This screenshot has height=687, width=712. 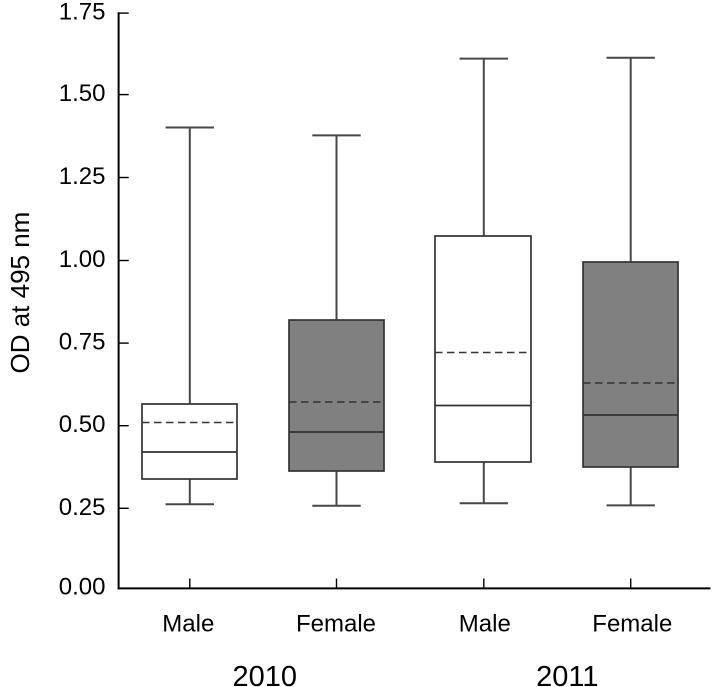 What do you see at coordinates (82, 342) in the screenshot?
I see `svg-text: 0.75` at bounding box center [82, 342].